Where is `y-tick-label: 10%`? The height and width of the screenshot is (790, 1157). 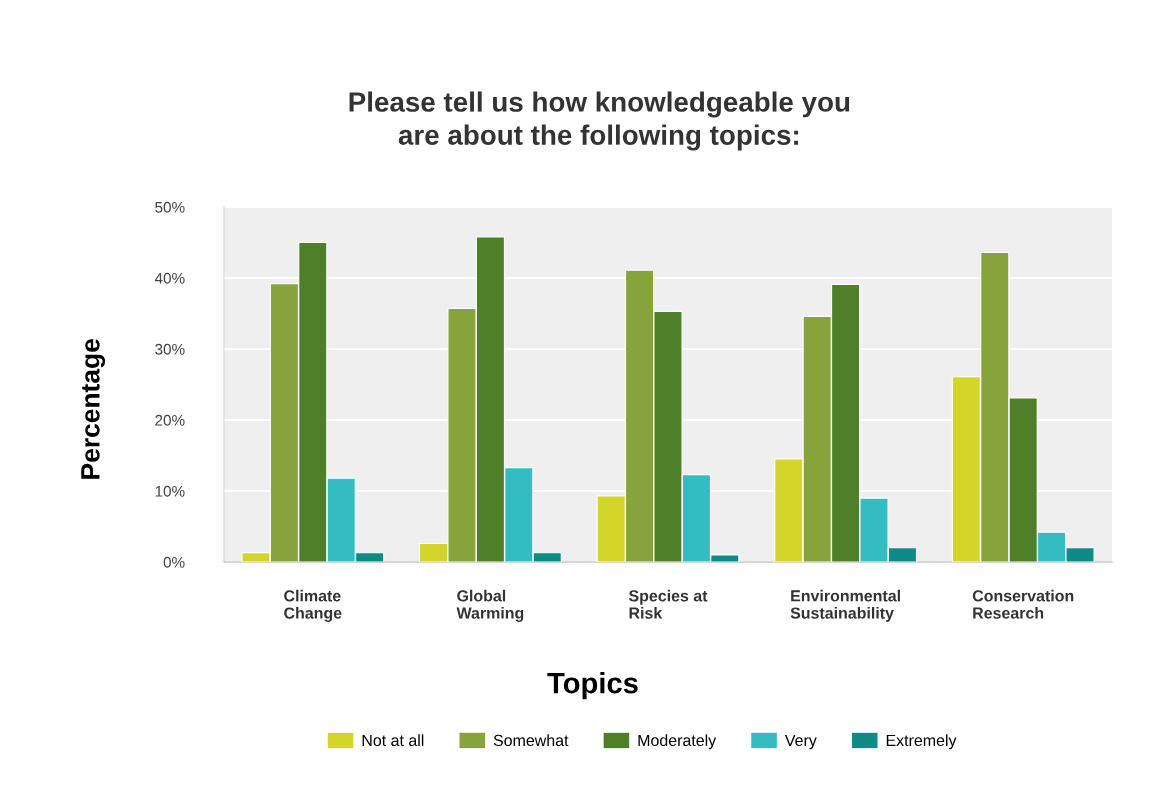
y-tick-label: 10% is located at coordinates (170, 491).